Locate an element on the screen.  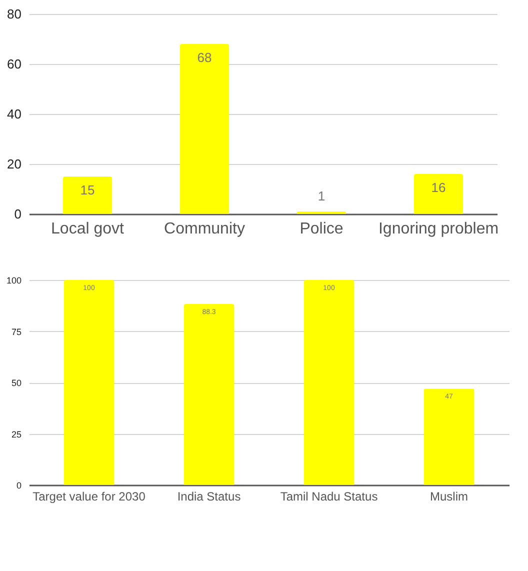
x-tick-label: Tamil Nadu Status is located at coordinates (329, 497).